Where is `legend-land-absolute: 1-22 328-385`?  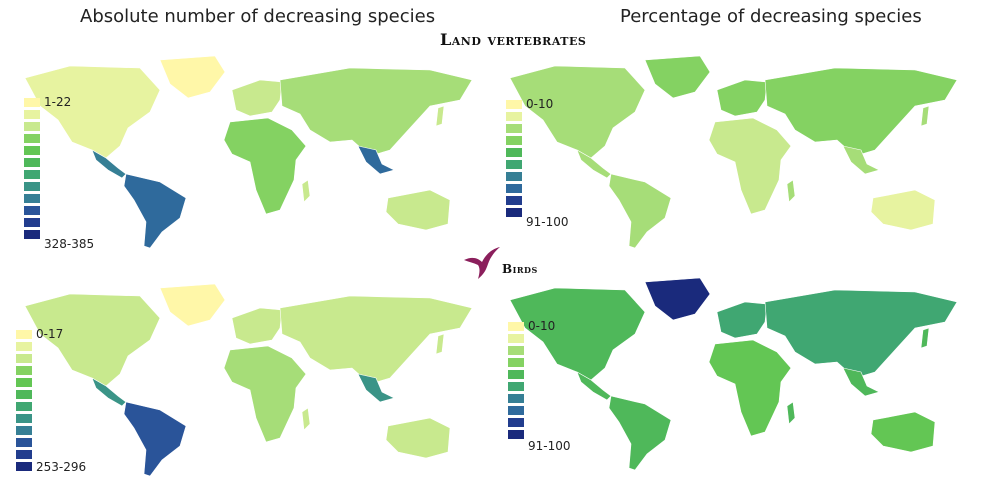
legend-land-absolute: 1-22 328-385 is located at coordinates (59, 173).